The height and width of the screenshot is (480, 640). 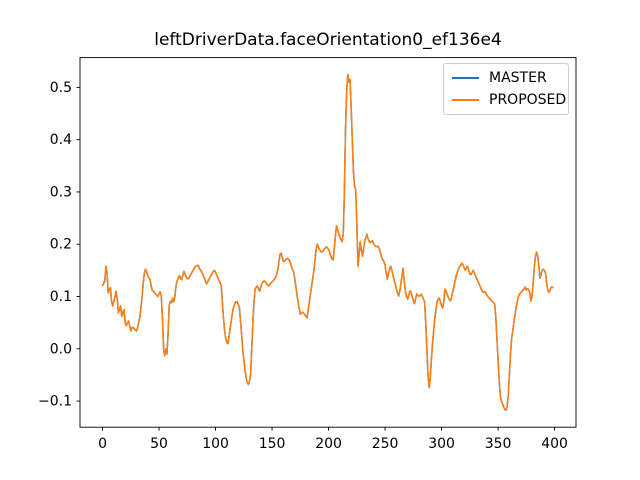 What do you see at coordinates (528, 100) in the screenshot?
I see `legend-label-proposed: PROPOSED` at bounding box center [528, 100].